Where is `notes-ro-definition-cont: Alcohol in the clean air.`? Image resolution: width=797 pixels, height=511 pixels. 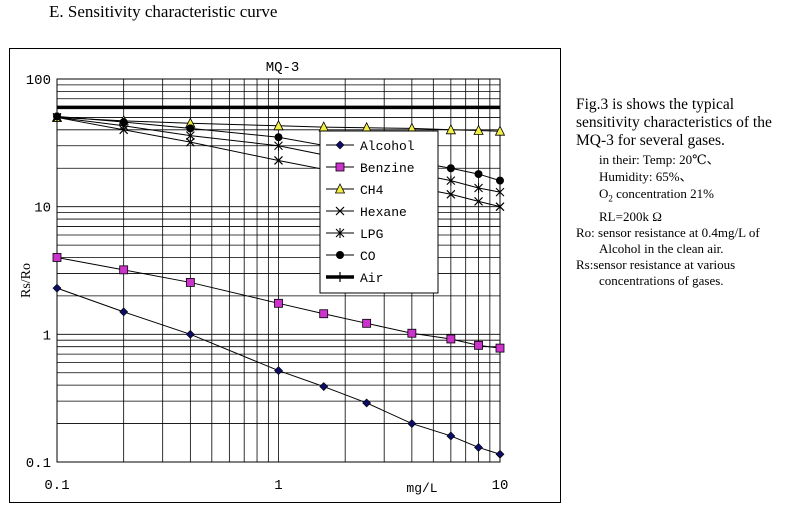 notes-ro-definition-cont: Alcohol in the clean air. is located at coordinates (661, 248).